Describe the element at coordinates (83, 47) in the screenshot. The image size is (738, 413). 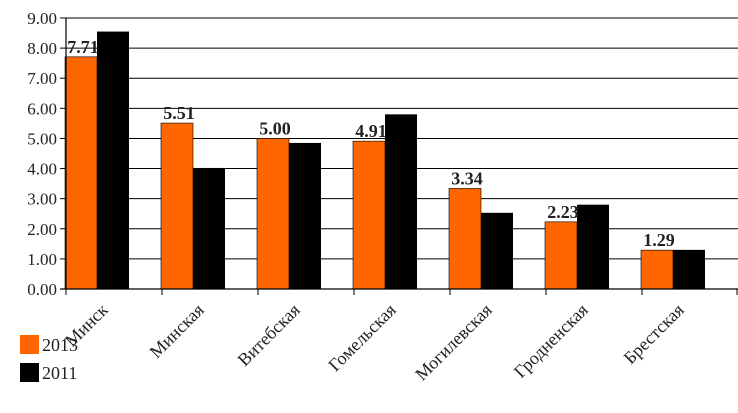
I see `data-label: 7.71` at that location.